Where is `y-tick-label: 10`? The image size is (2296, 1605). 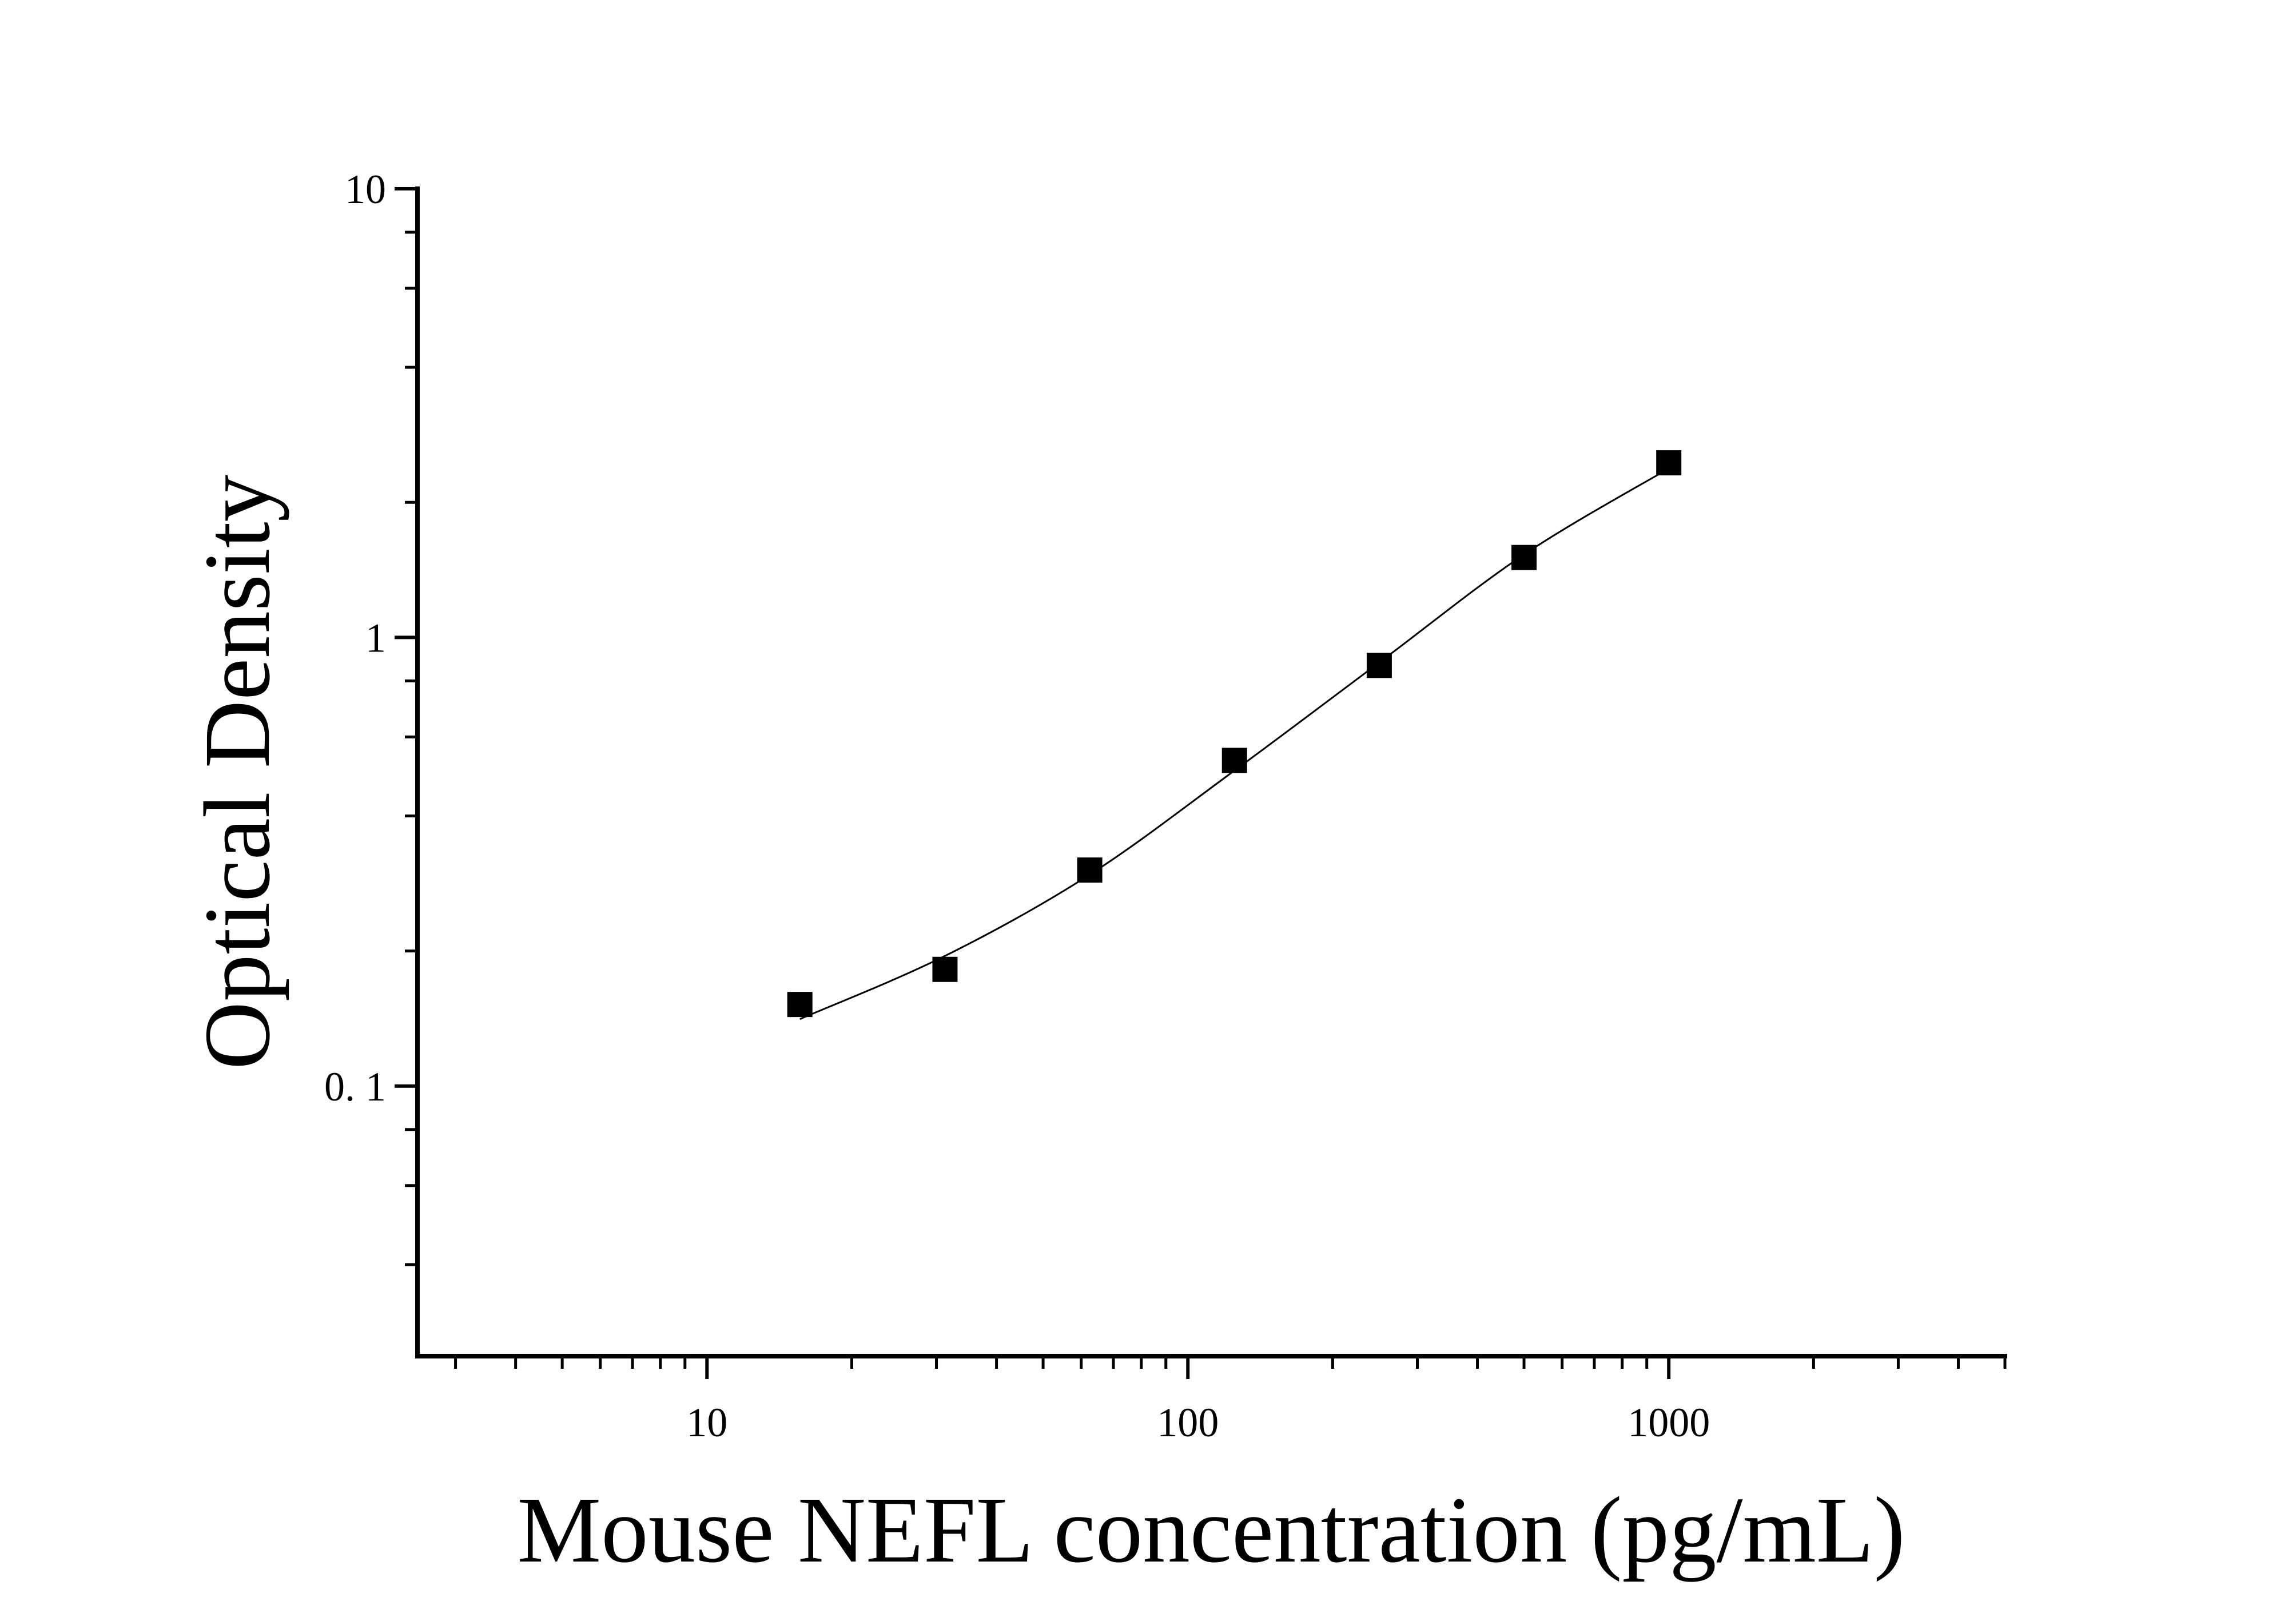 y-tick-label: 10 is located at coordinates (366, 189).